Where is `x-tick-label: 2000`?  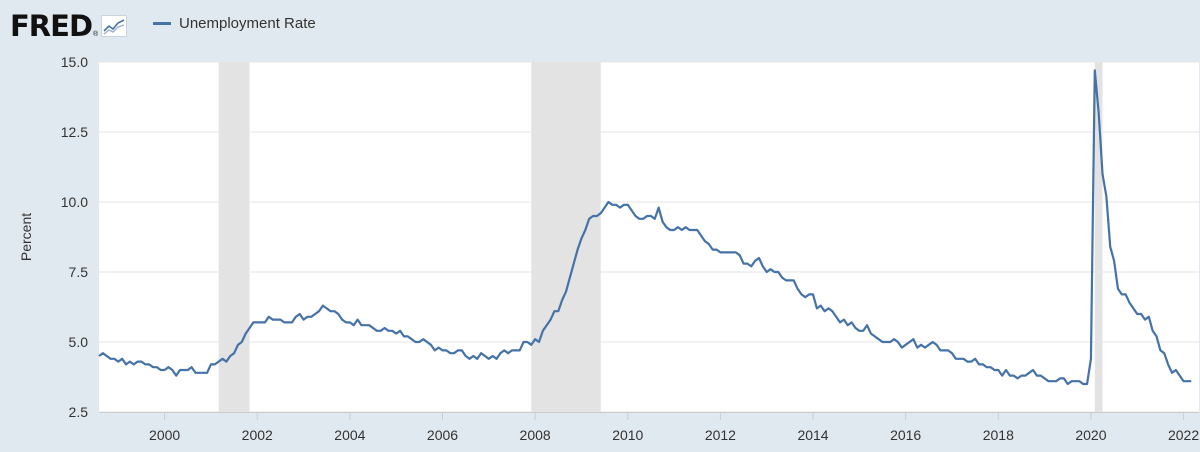 x-tick-label: 2000 is located at coordinates (164, 435).